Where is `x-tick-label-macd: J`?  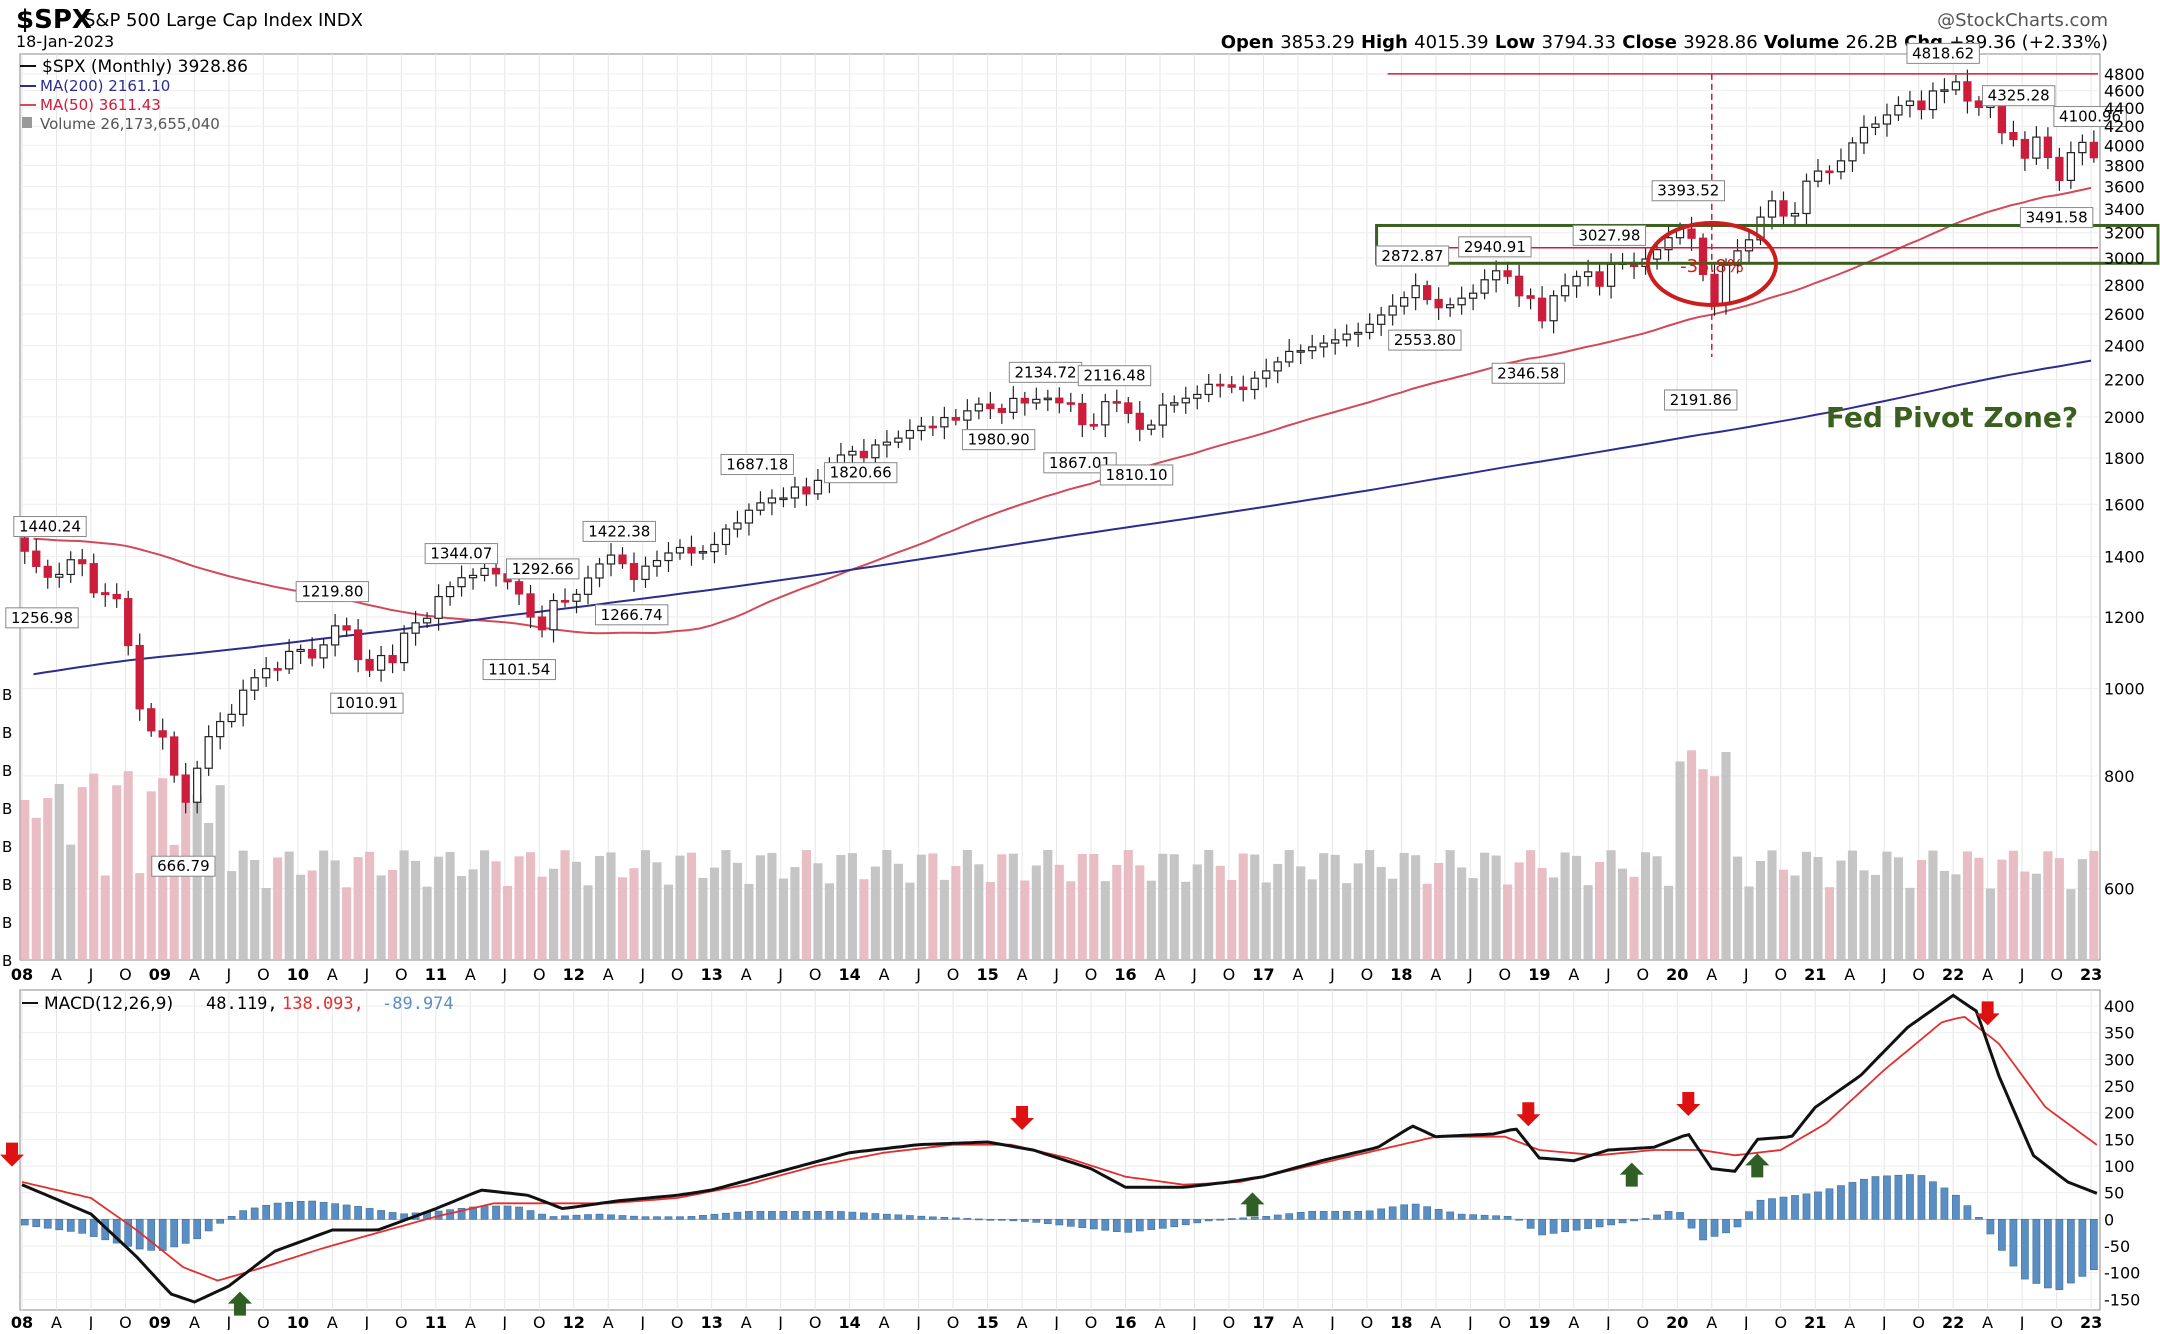
x-tick-label-macd: J is located at coordinates (1332, 1321).